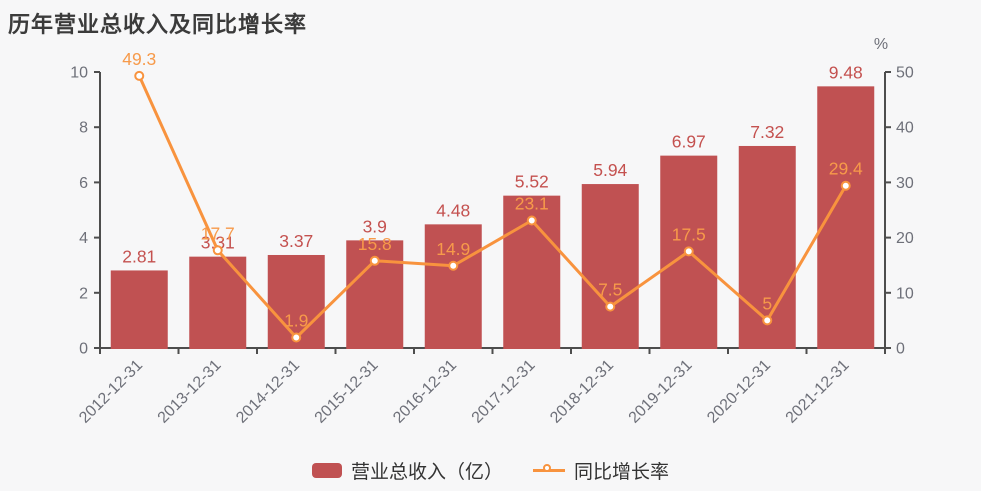  What do you see at coordinates (83, 238) in the screenshot?
I see `y-axis-left-label: 4` at bounding box center [83, 238].